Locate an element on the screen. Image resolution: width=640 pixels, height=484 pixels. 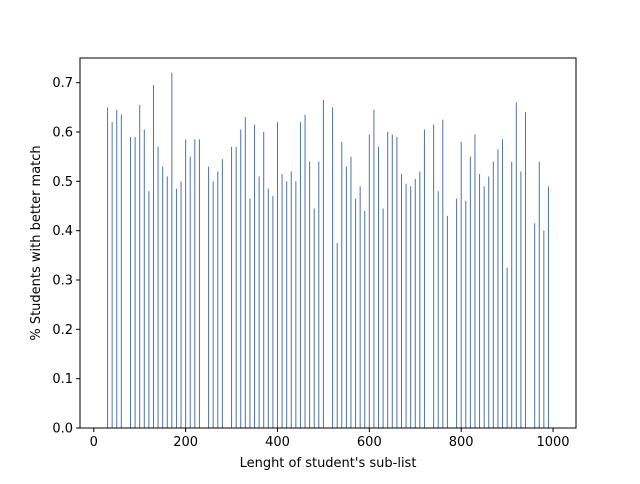
x-tick-label: 200 is located at coordinates (185, 442).